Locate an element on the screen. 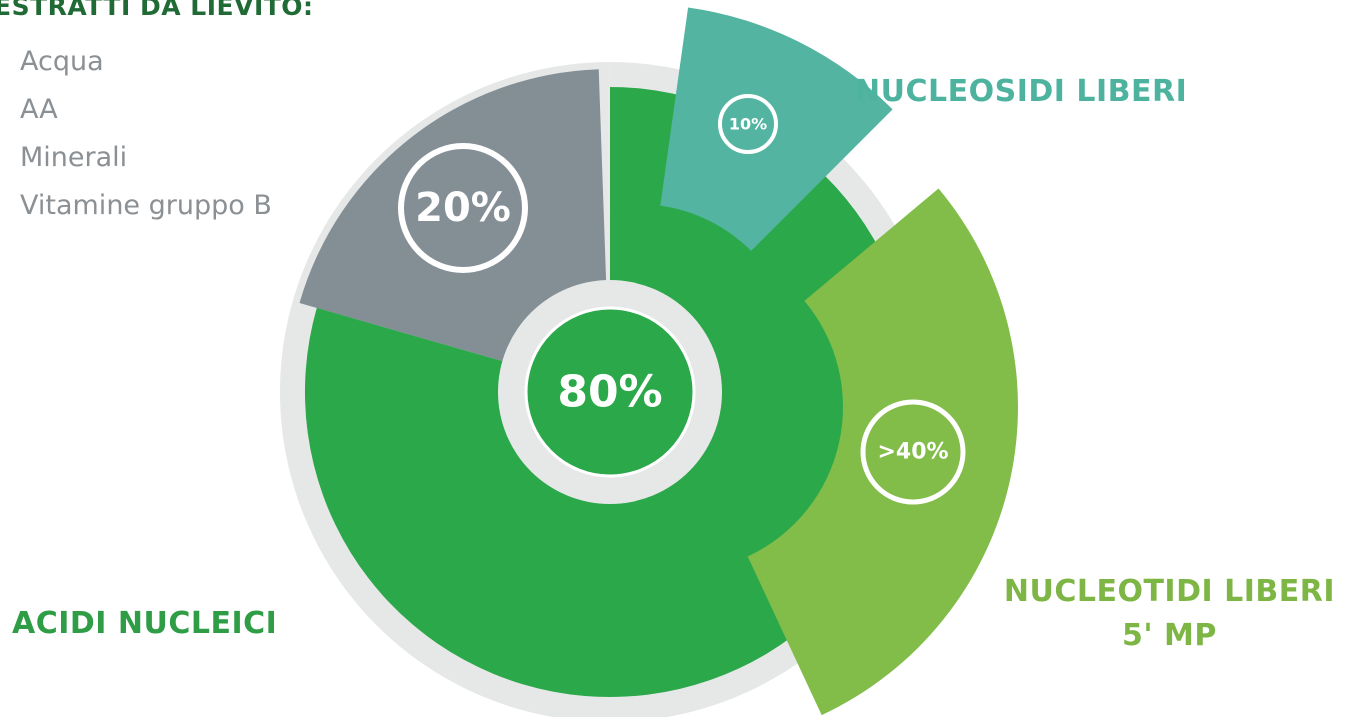 The image size is (1351, 717). label-nucleotidi: NUCLEOTIDI LIBERI 5' MP is located at coordinates (1169, 614).